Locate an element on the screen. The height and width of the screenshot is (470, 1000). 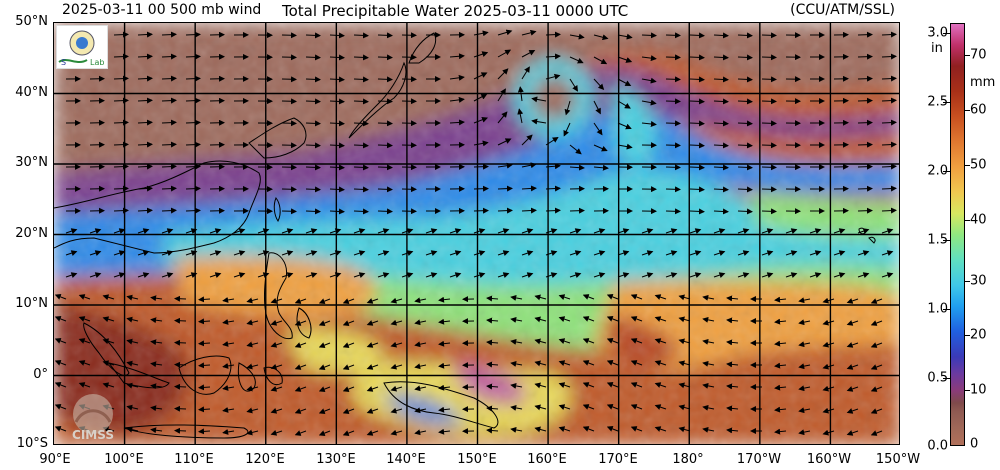
lab-logo-text: Lab is located at coordinates (97, 62).